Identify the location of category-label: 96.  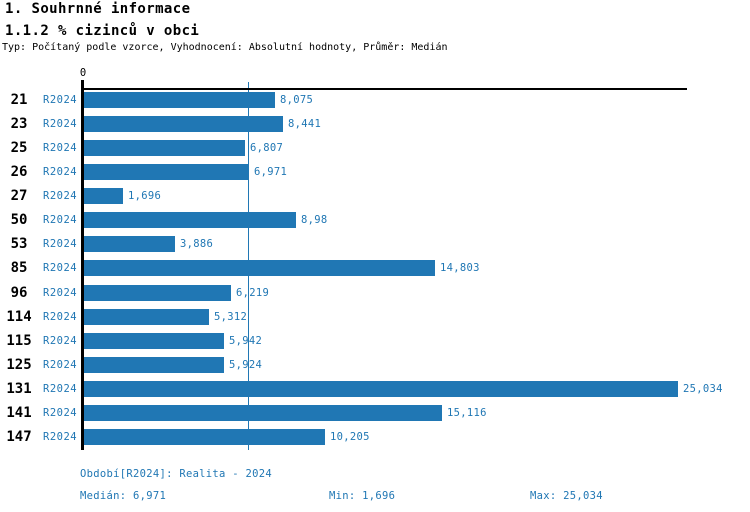
(19, 293).